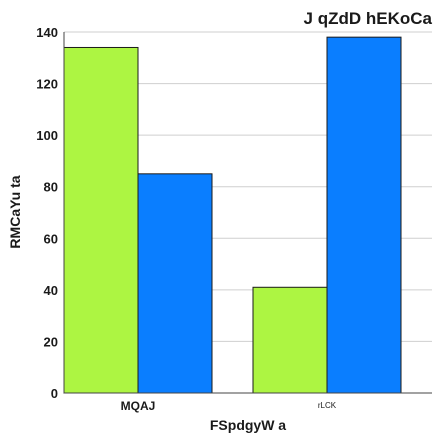 The image size is (444, 444). Describe the element at coordinates (54, 393) in the screenshot. I see `y-tick-label: 0` at that location.